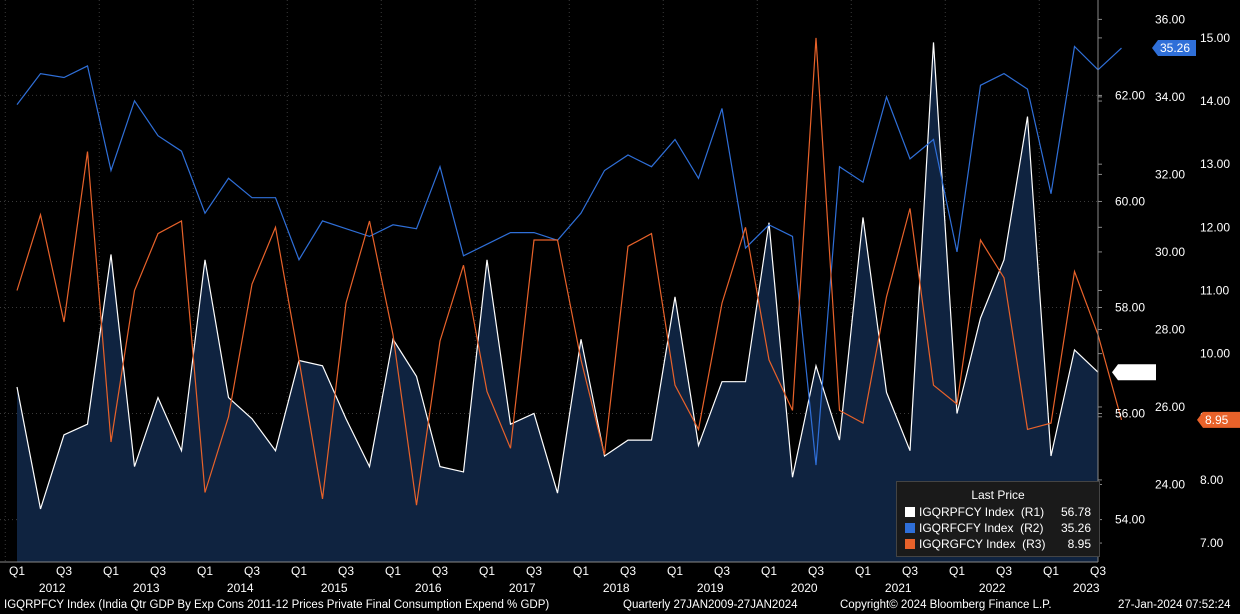  I want to click on last-value-text-r3: 8.95, so click(1217, 420).